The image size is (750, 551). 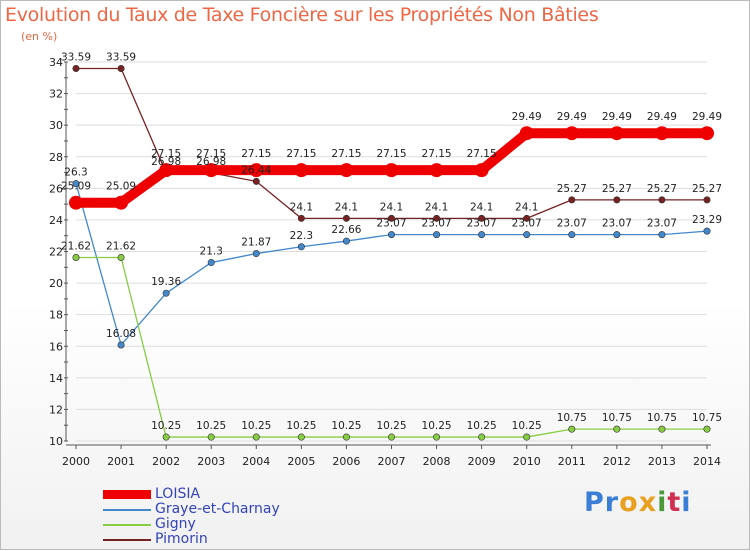 I want to click on x-tick-label: 2012, so click(x=617, y=461).